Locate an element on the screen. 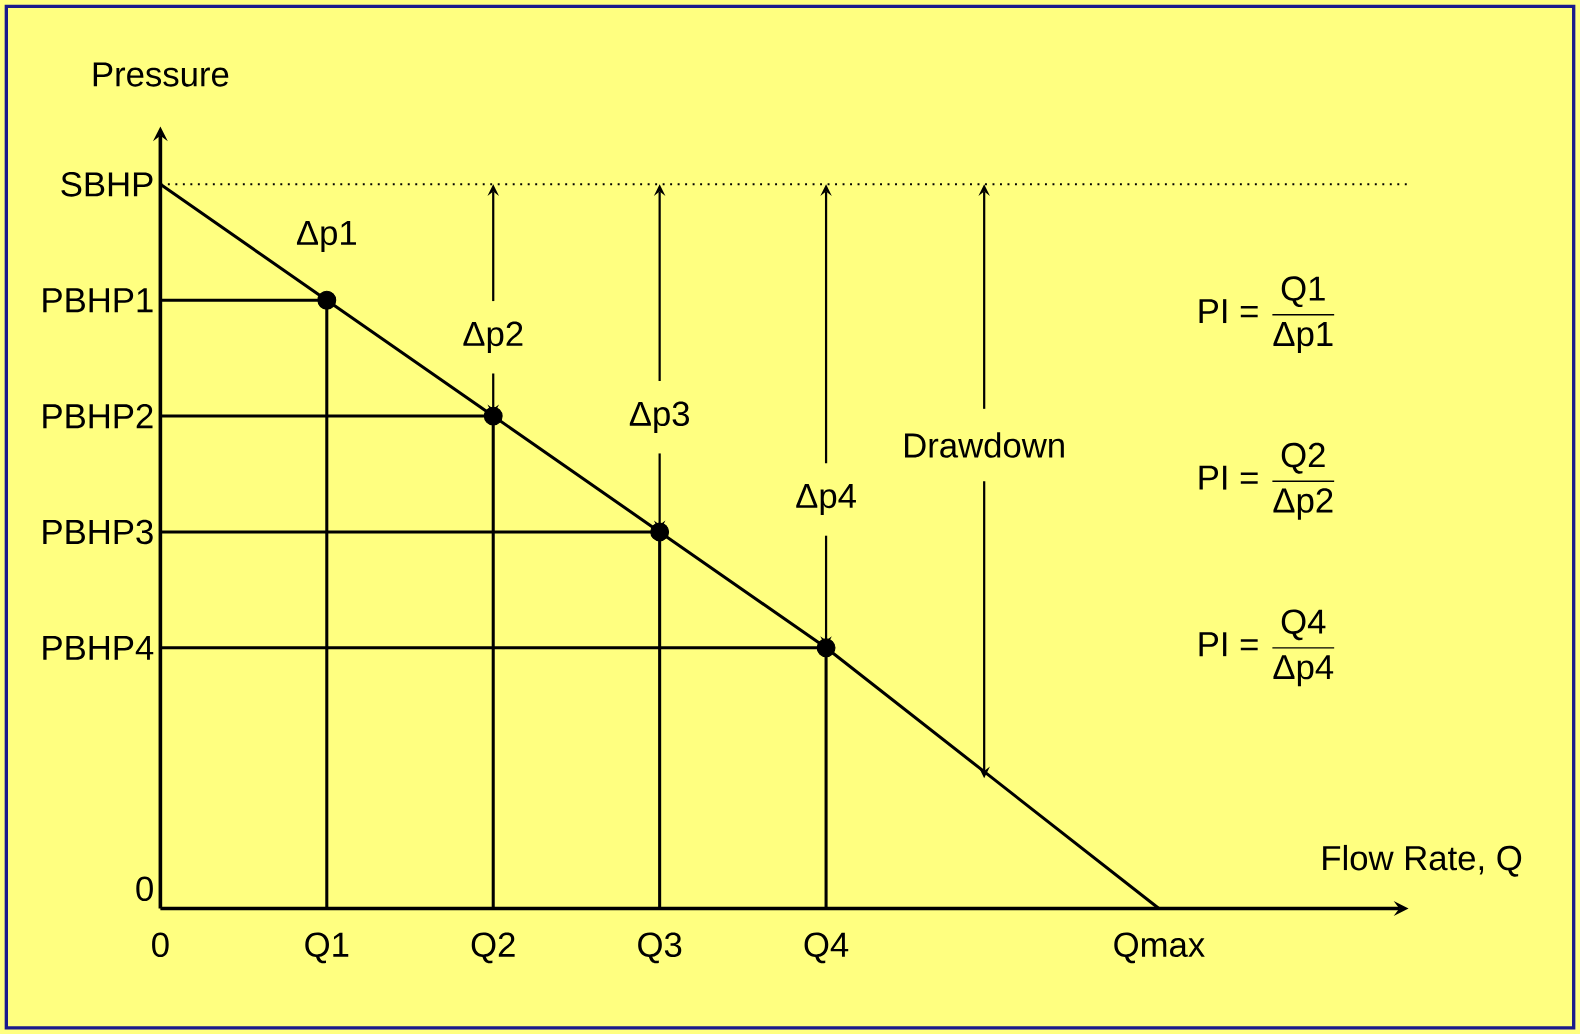  x-tick-label: Q3 is located at coordinates (660, 948).